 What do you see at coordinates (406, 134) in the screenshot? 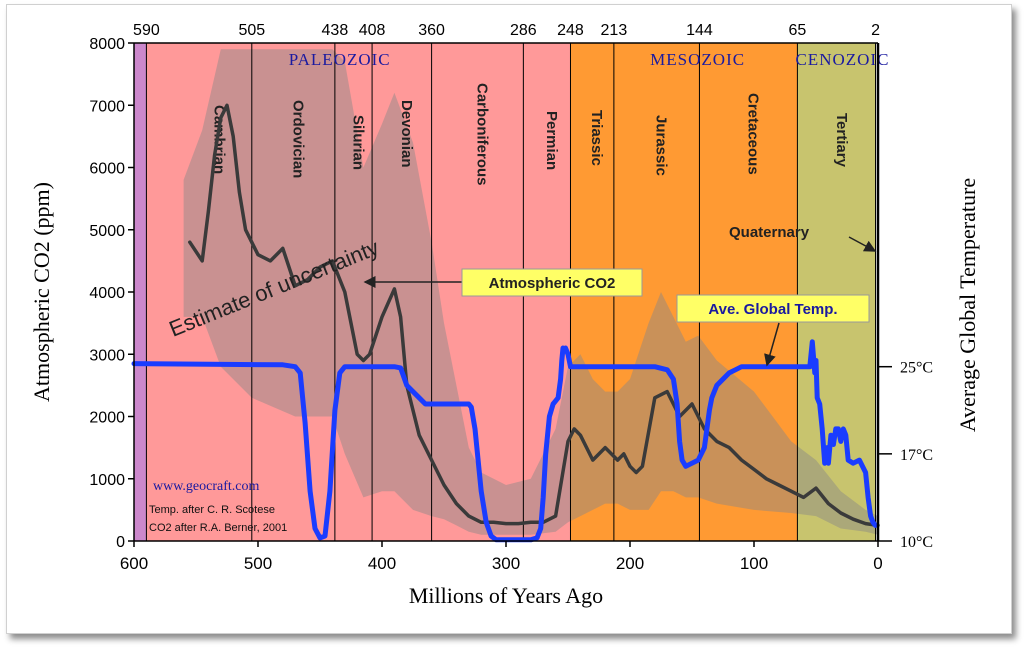
I see `period-label: Devonian` at bounding box center [406, 134].